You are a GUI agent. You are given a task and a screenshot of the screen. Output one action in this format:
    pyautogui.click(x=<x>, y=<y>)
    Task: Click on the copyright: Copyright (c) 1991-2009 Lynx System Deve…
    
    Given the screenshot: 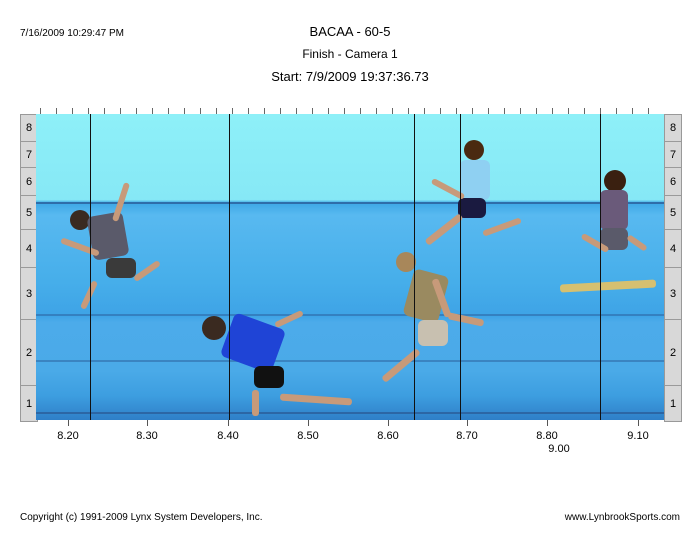 What is the action you would take?
    pyautogui.click(x=141, y=517)
    